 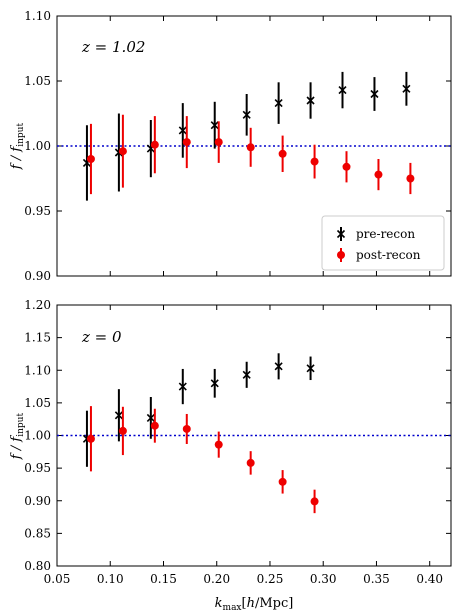 I want to click on top-y-tick-label: 1.05, so click(x=37, y=81).